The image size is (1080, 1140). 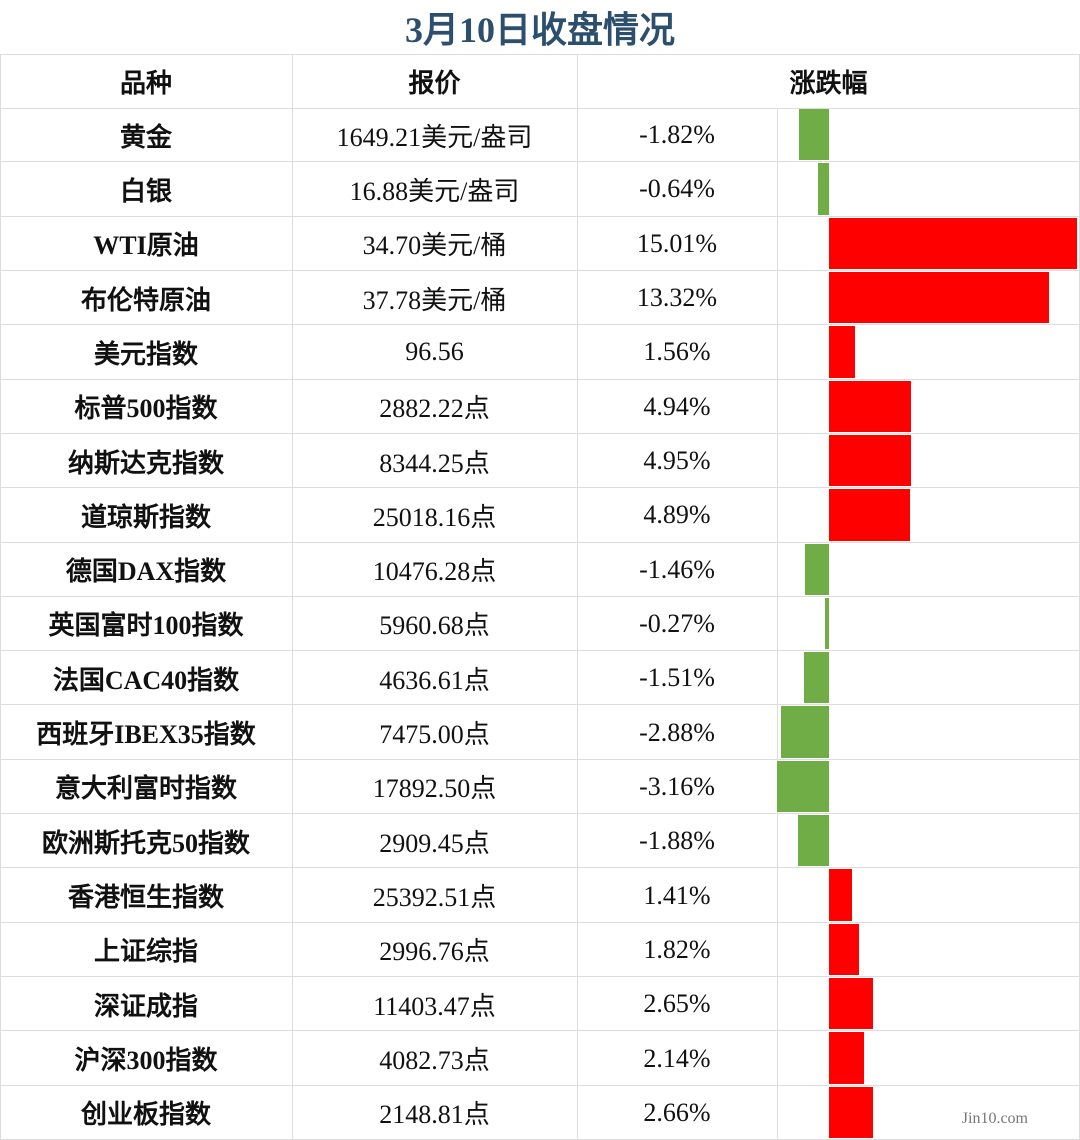 What do you see at coordinates (677, 623) in the screenshot?
I see `change-label: -0.27%` at bounding box center [677, 623].